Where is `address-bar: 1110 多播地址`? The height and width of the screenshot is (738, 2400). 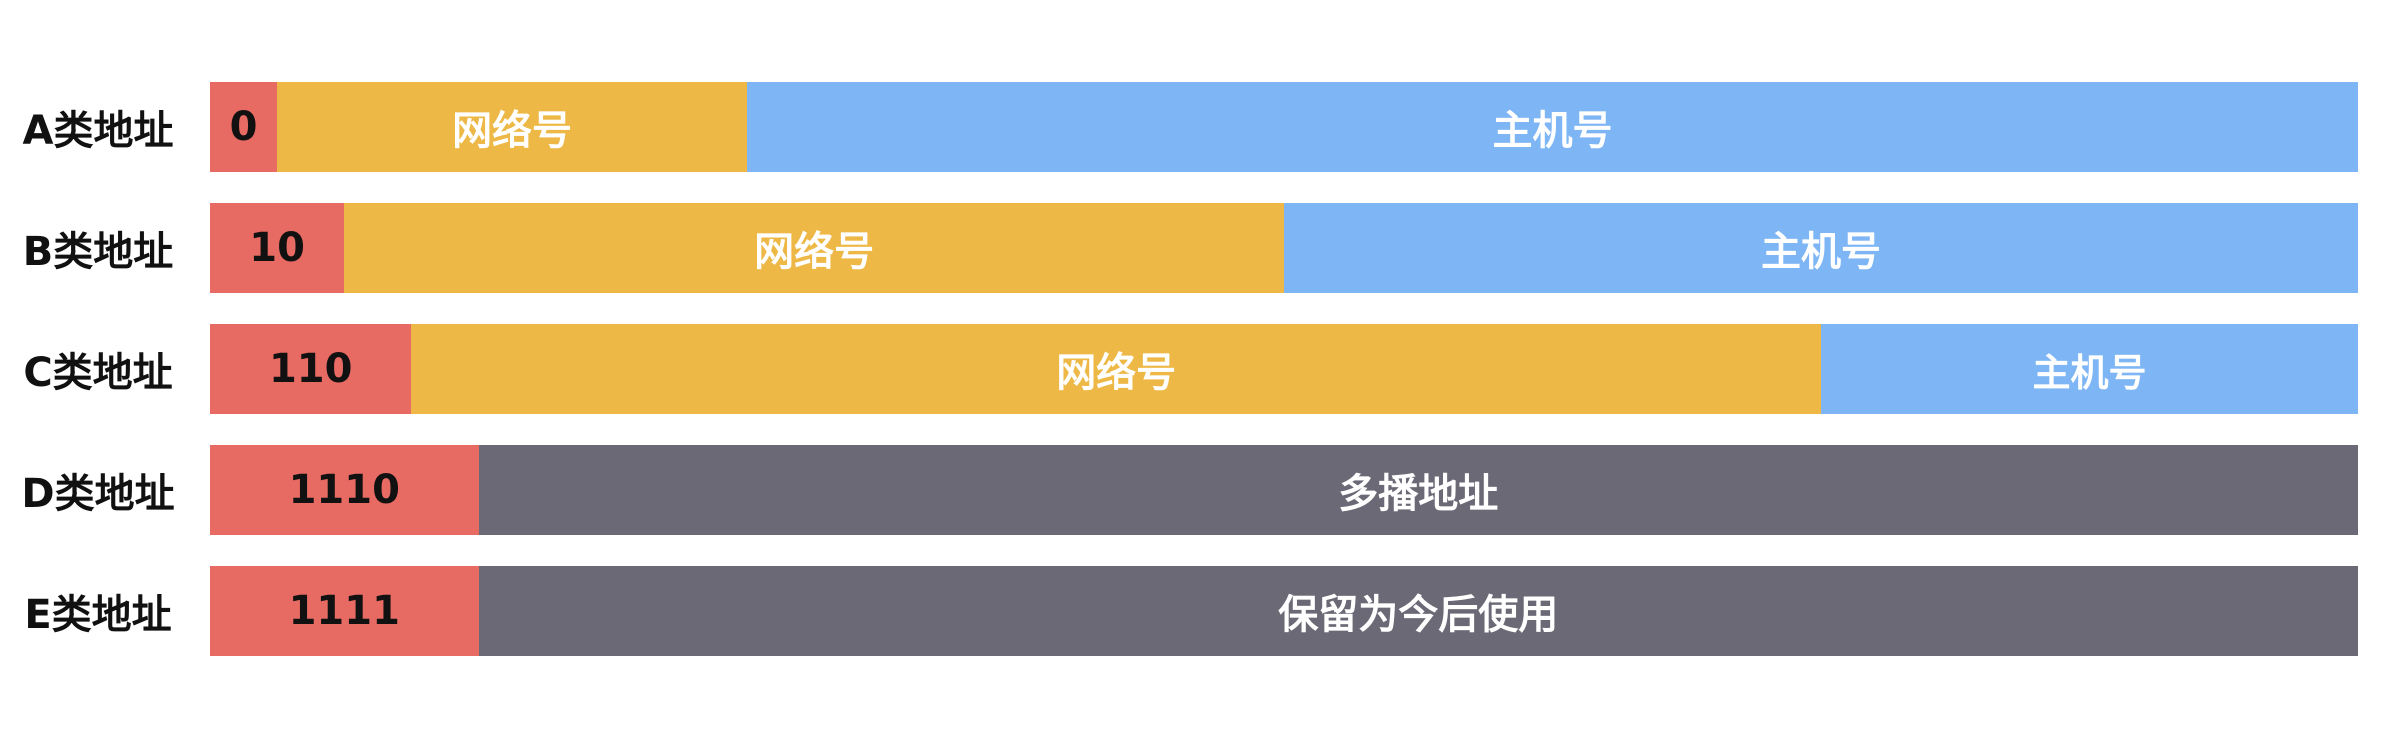 address-bar: 1110 多播地址 is located at coordinates (1284, 490).